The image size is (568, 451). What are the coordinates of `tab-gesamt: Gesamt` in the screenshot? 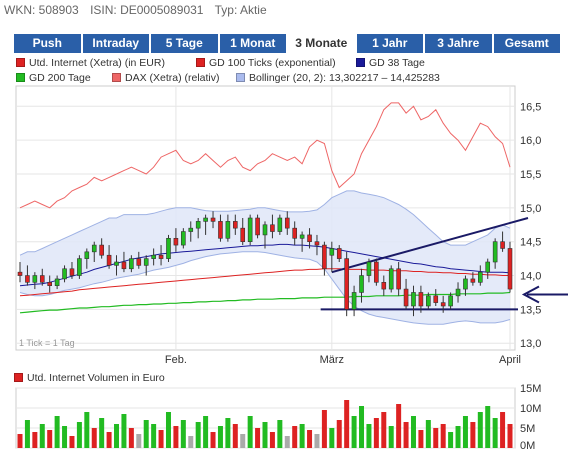 It's located at (526, 43).